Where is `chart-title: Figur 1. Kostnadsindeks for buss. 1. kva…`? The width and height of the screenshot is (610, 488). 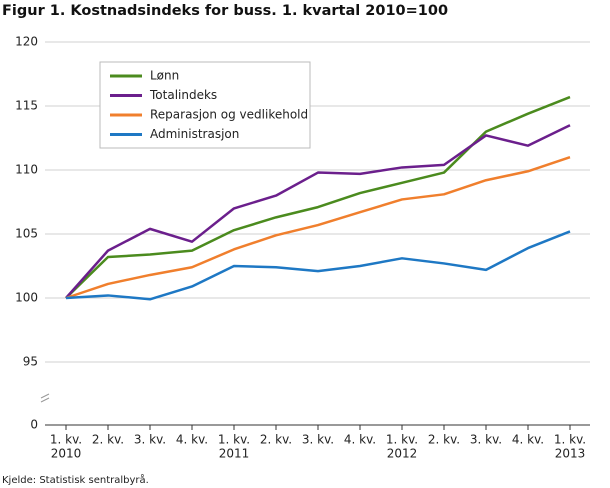 chart-title: Figur 1. Kostnadsindeks for buss. 1. kva… is located at coordinates (225, 11).